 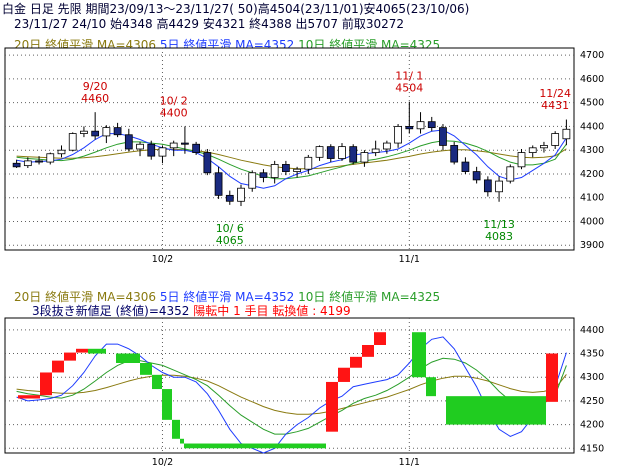 What do you see at coordinates (211, 311) in the screenshot?
I see `kagi-state: 陽転中` at bounding box center [211, 311].